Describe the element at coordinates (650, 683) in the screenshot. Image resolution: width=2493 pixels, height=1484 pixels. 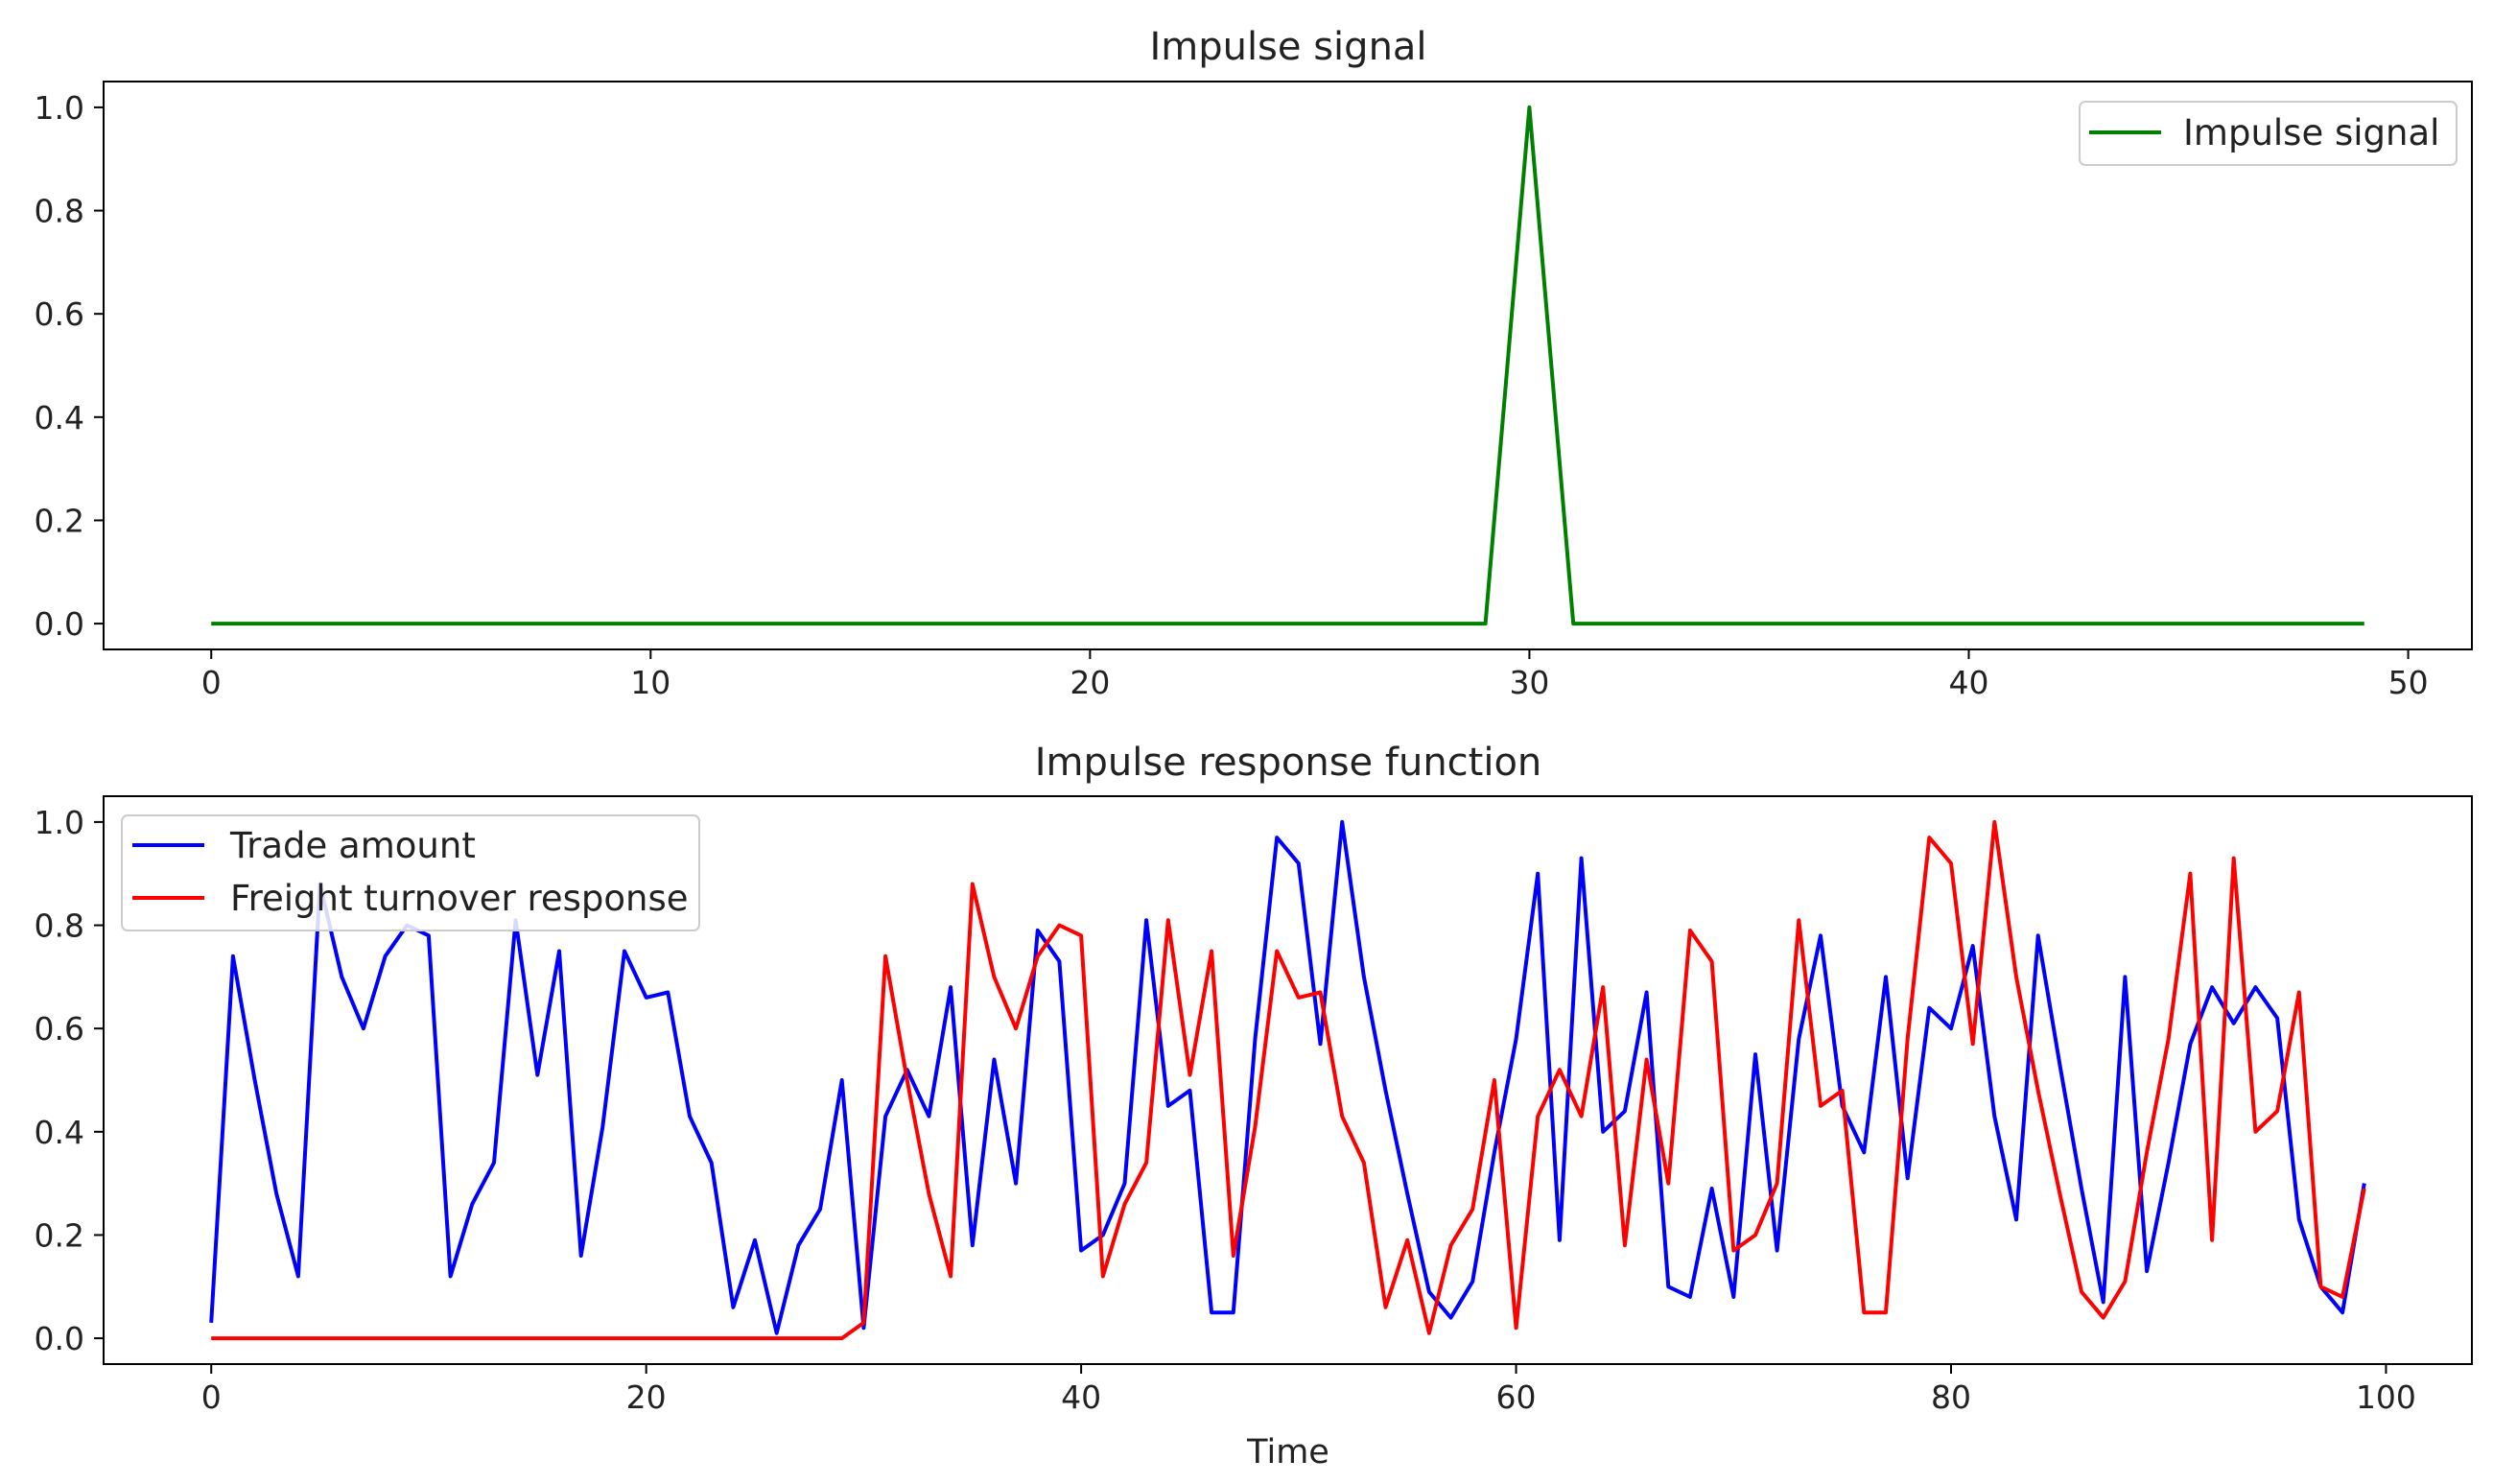
I see `x-tick-label: 10` at that location.